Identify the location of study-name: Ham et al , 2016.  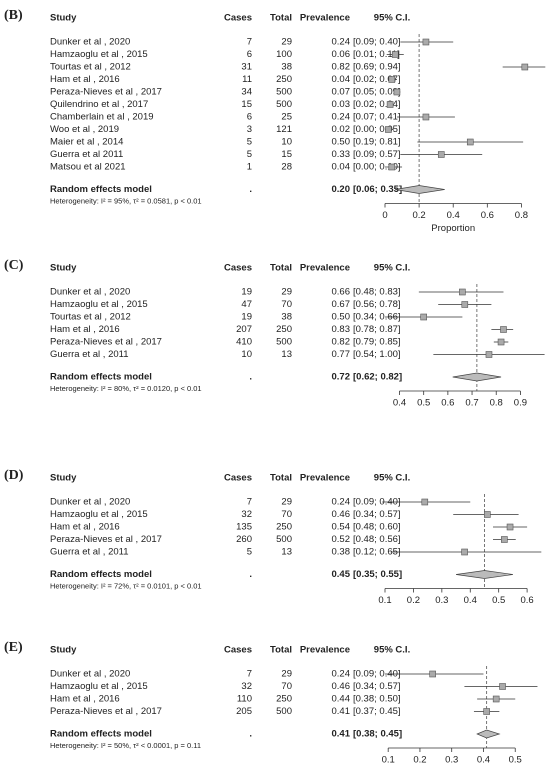
(85, 79).